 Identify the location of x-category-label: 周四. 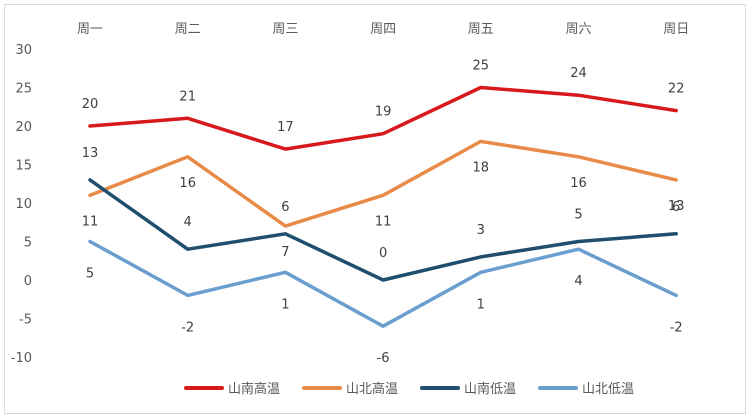
(383, 29).